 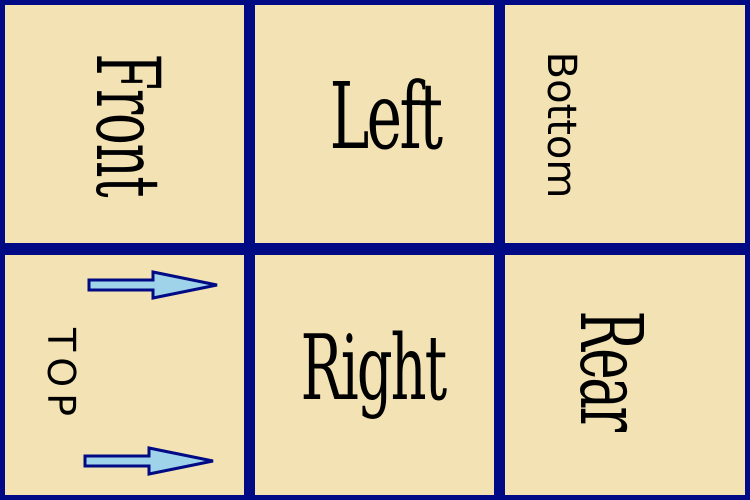 I want to click on bottom-label: Bottom, so click(x=561, y=125).